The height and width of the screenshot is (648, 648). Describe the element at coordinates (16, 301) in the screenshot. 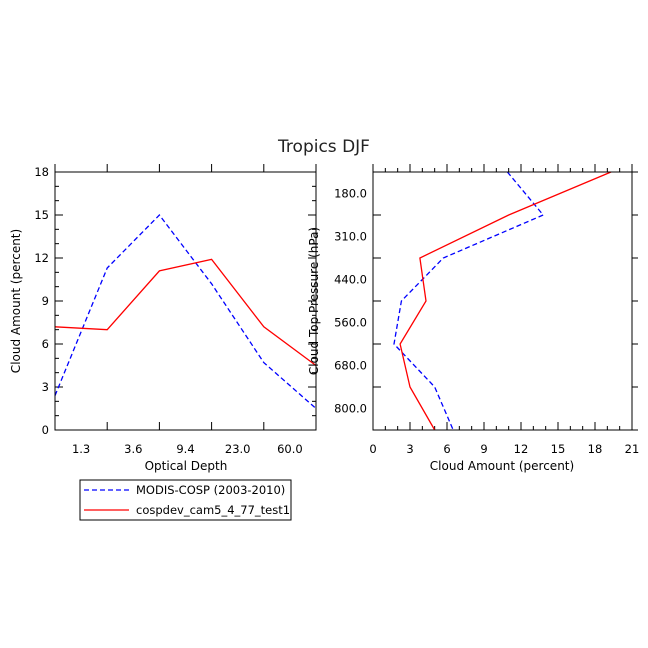

I see `left-y-axis-title: Cloud Amount (percent)` at that location.